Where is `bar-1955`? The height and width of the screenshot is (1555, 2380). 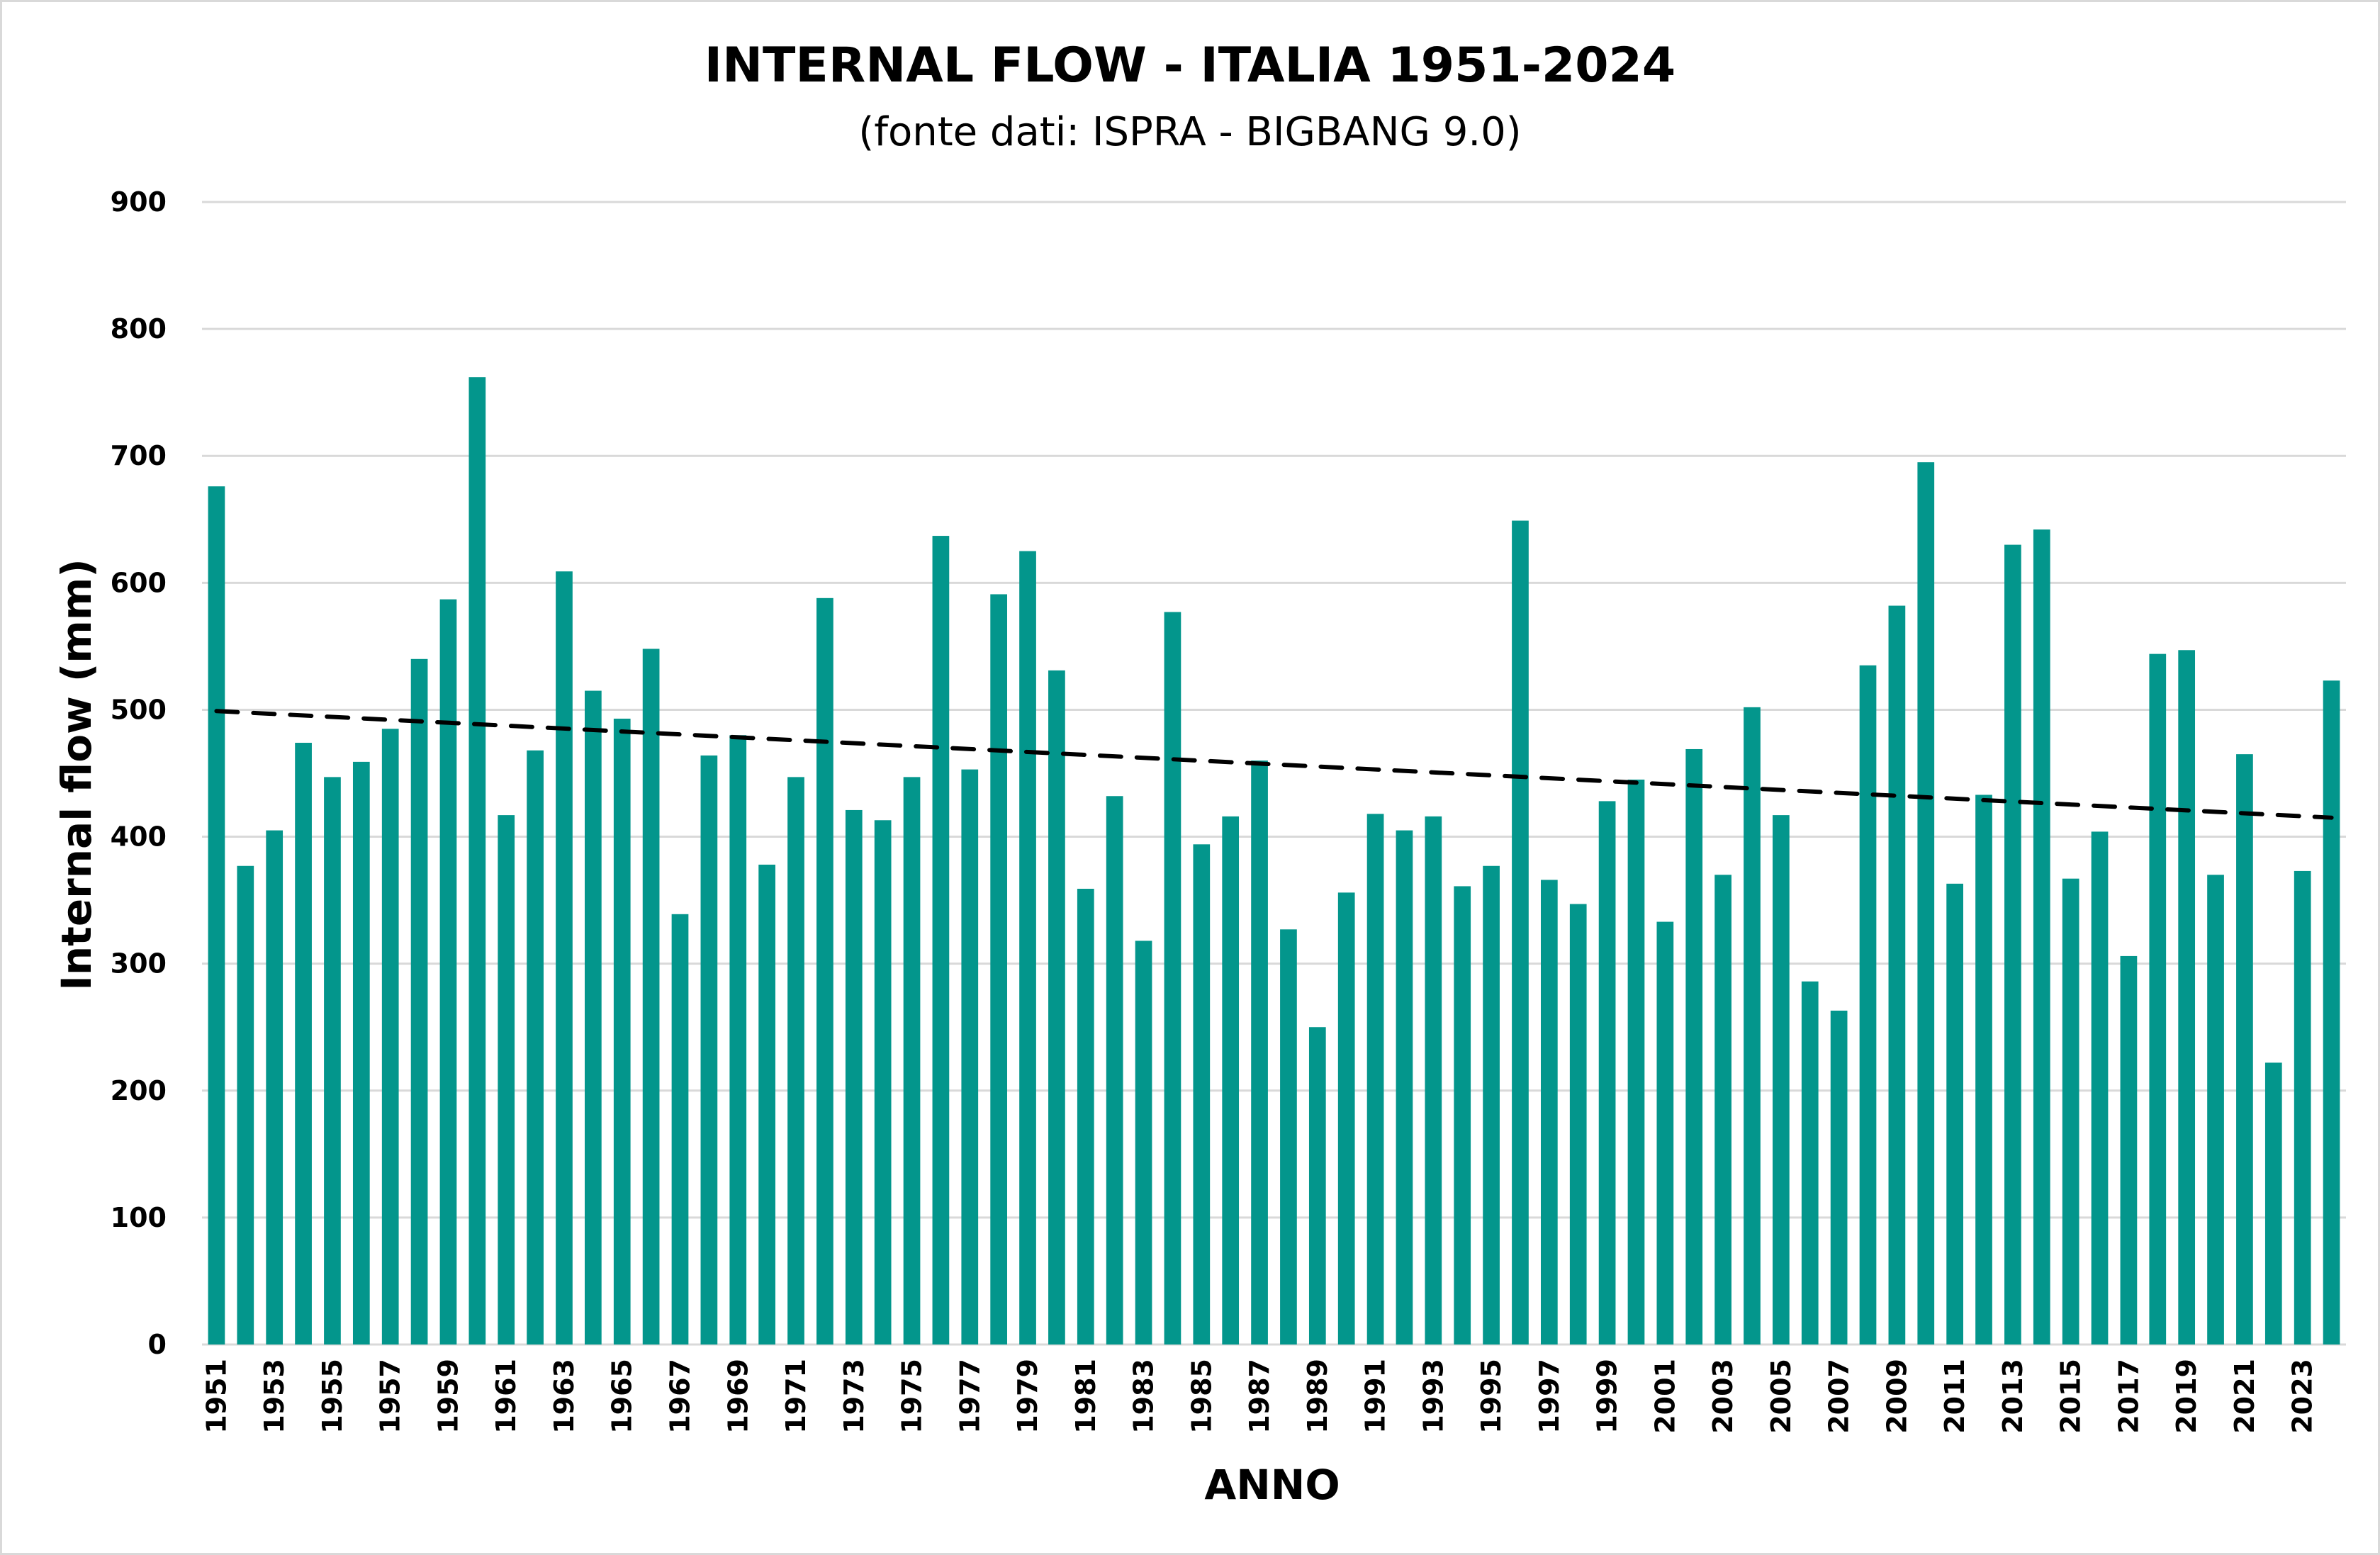 bar-1955 is located at coordinates (333, 1061).